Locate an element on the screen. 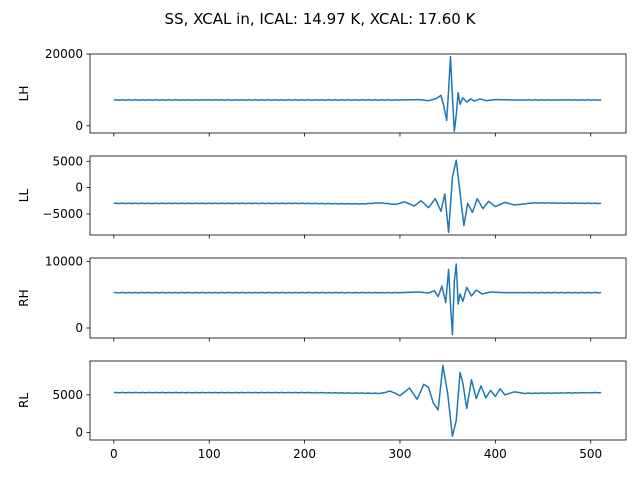  axes-frame-RL is located at coordinates (358, 400).